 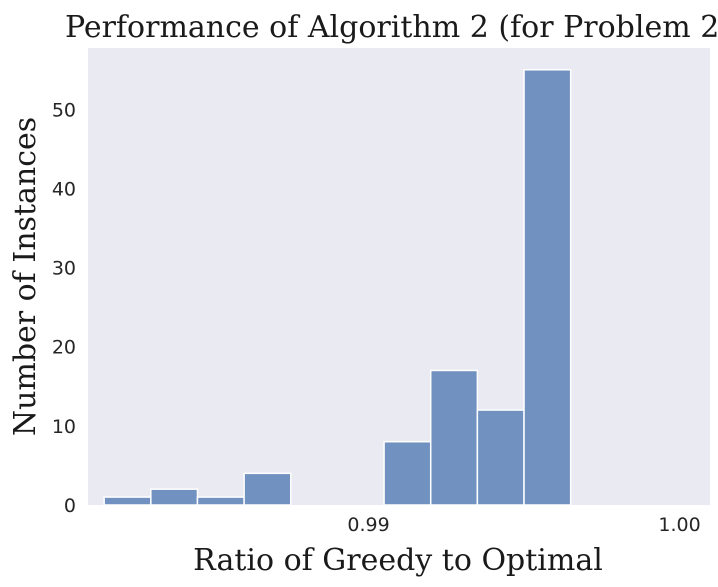 I want to click on y-tick-label: 20, so click(x=64, y=348).